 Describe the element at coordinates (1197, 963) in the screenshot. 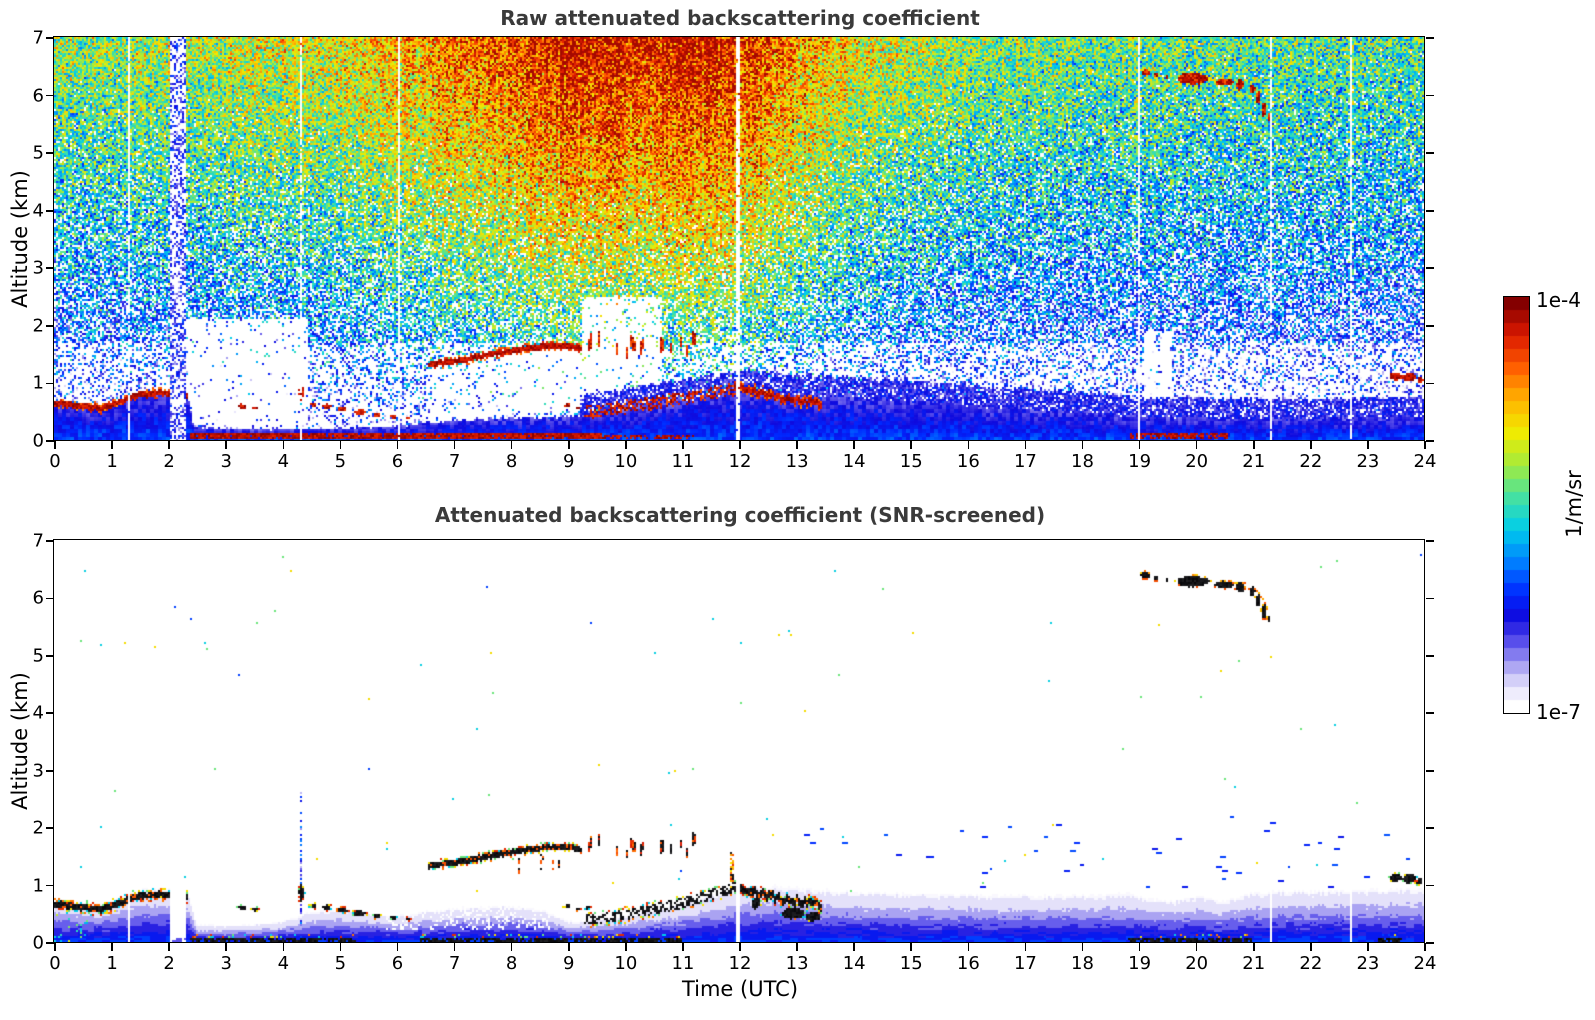

I see `x-tick-label: 20` at that location.